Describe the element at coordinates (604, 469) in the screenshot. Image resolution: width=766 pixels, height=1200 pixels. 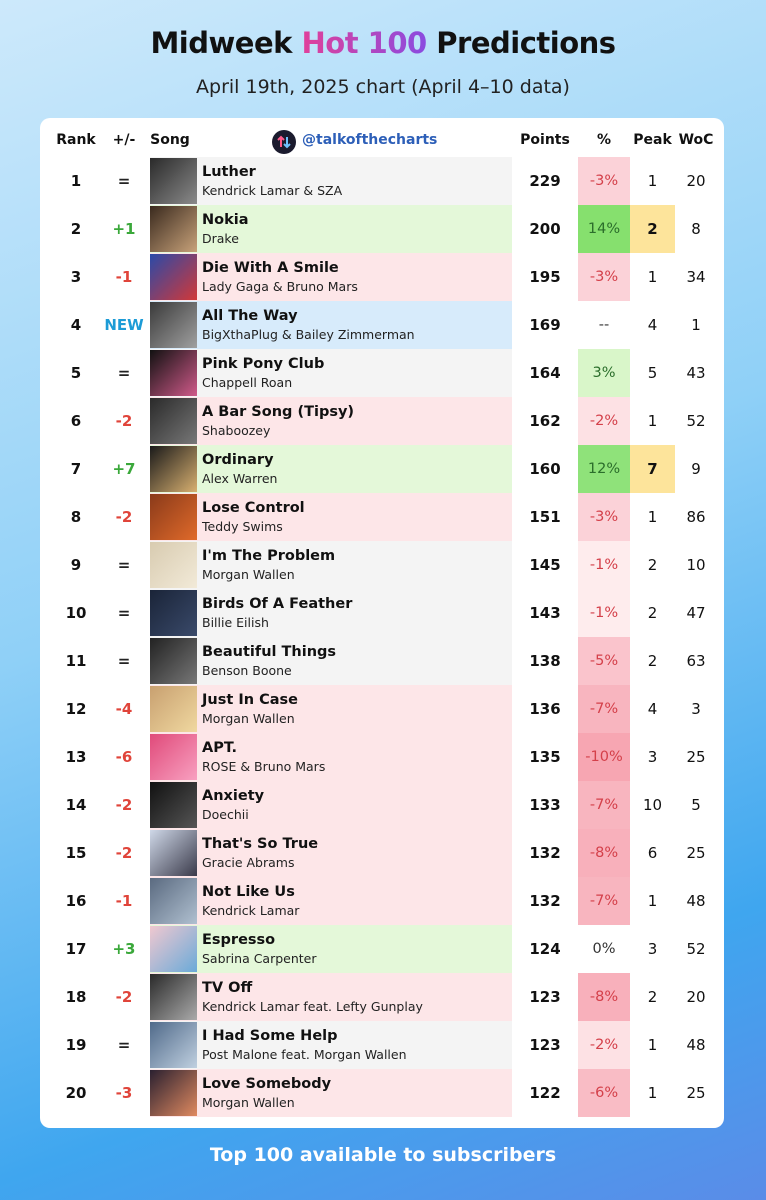
I see `percent-change: 12%` at that location.